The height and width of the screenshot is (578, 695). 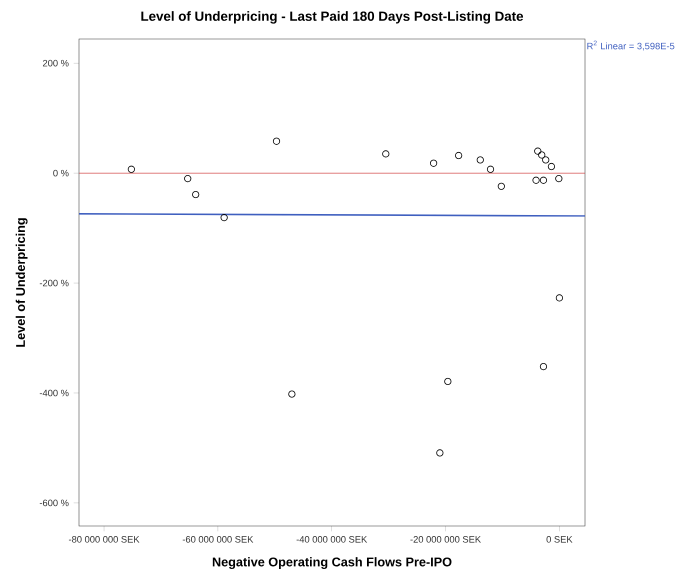 I want to click on x-tick-label: -80 000 000 SEK, so click(x=104, y=539).